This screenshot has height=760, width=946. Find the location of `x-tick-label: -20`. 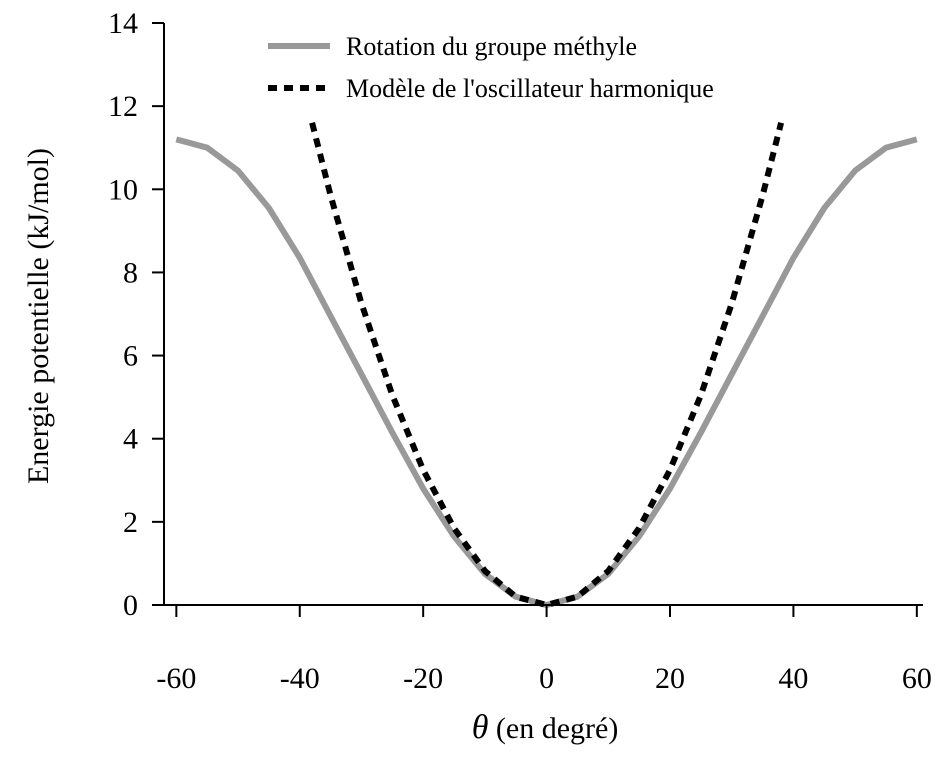

x-tick-label: -20 is located at coordinates (423, 678).